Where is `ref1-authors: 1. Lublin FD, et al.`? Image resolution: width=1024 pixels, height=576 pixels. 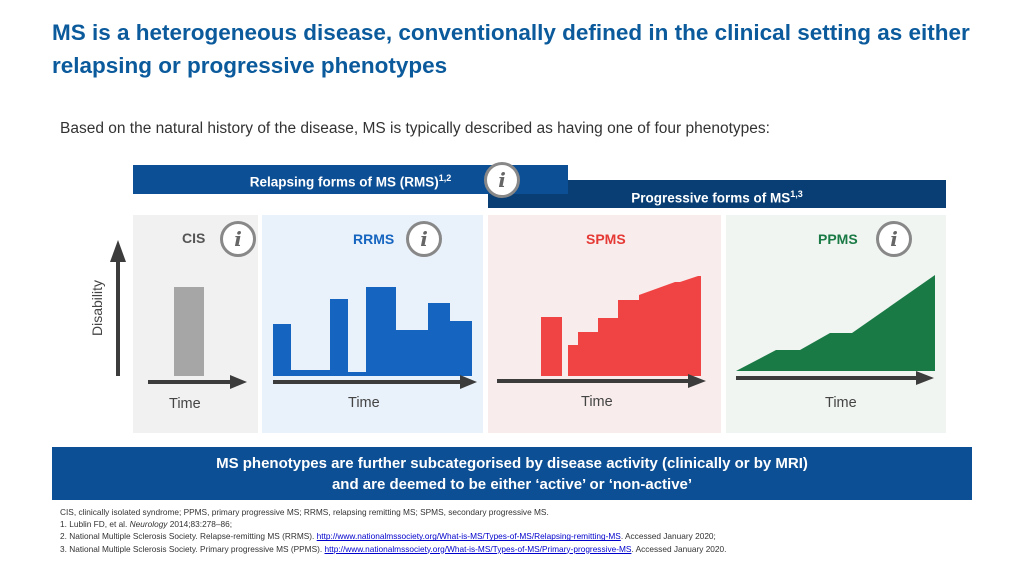 ref1-authors: 1. Lublin FD, et al. is located at coordinates (95, 524).